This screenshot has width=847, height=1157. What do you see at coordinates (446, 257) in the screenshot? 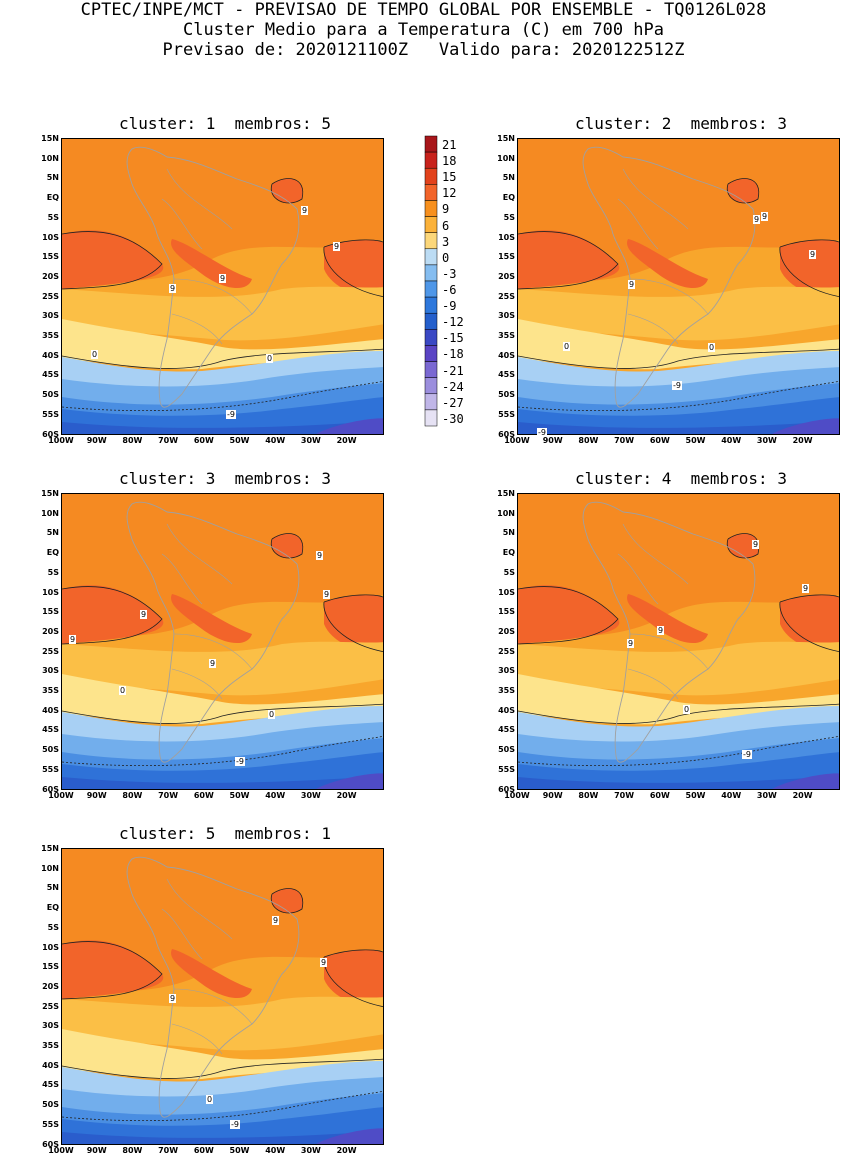
I see `colorbar-label: 0` at bounding box center [446, 257].